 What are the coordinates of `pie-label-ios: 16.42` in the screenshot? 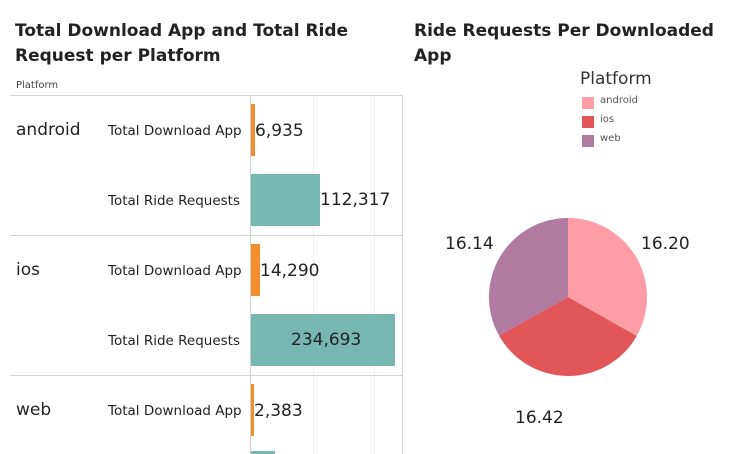 It's located at (539, 418).